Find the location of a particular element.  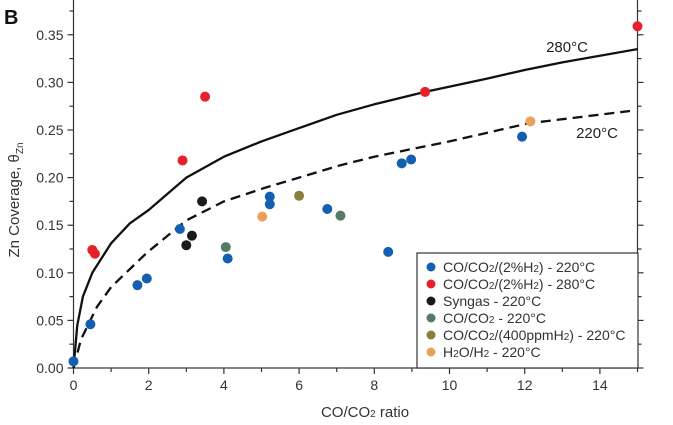

x-tick-label: 2 is located at coordinates (149, 385).